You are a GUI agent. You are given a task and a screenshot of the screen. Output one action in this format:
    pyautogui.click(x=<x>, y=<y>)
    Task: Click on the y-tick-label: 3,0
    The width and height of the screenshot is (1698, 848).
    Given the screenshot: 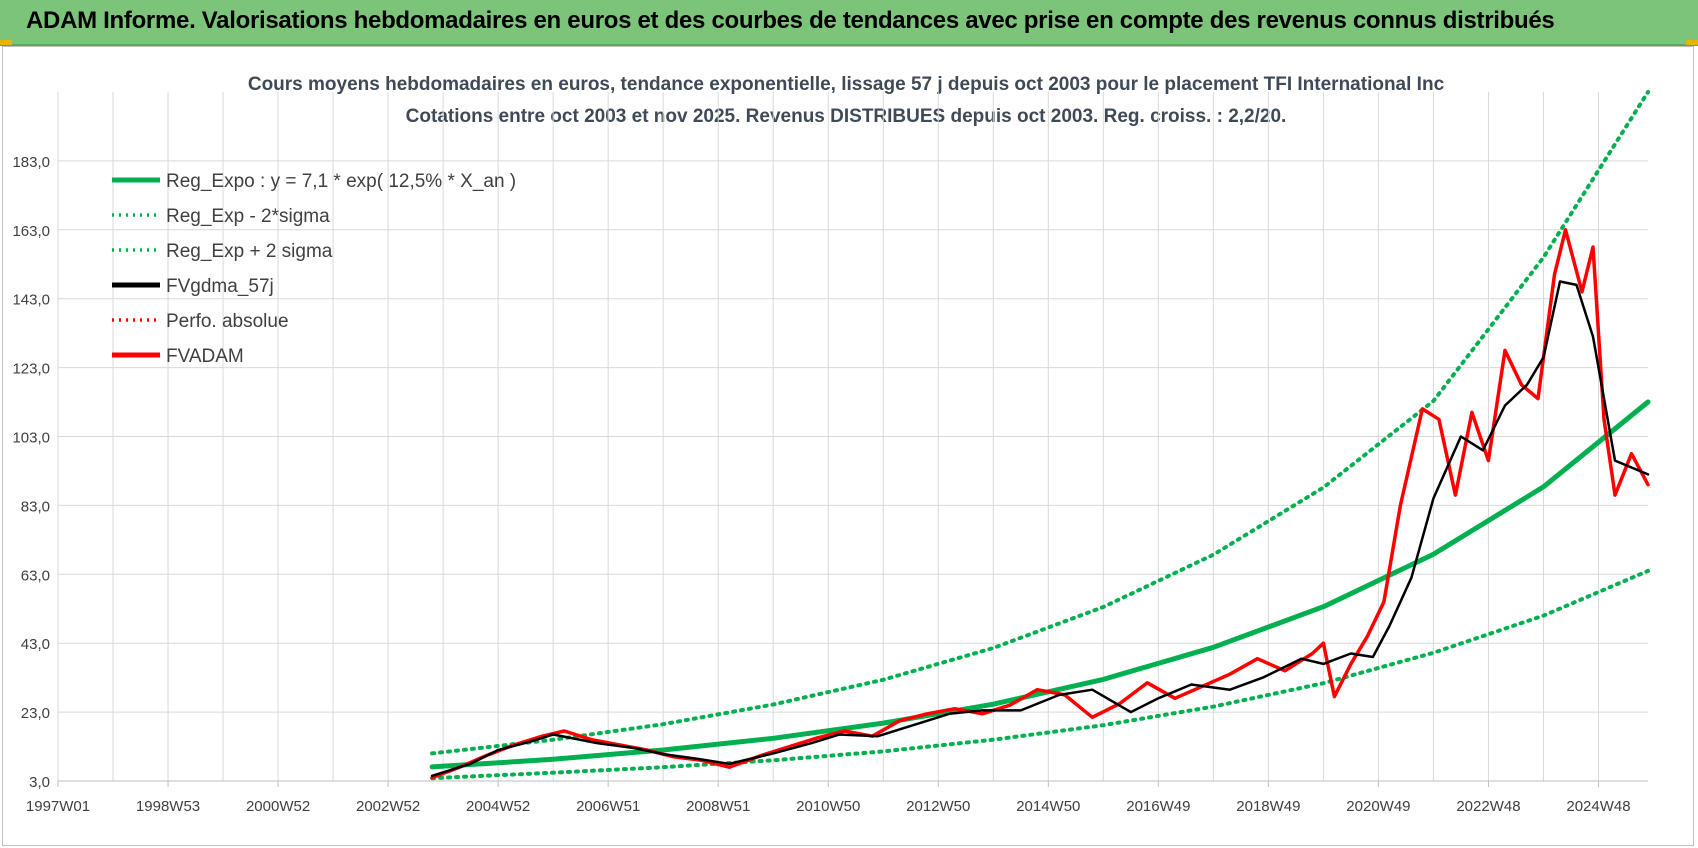 What is the action you would take?
    pyautogui.click(x=39, y=782)
    